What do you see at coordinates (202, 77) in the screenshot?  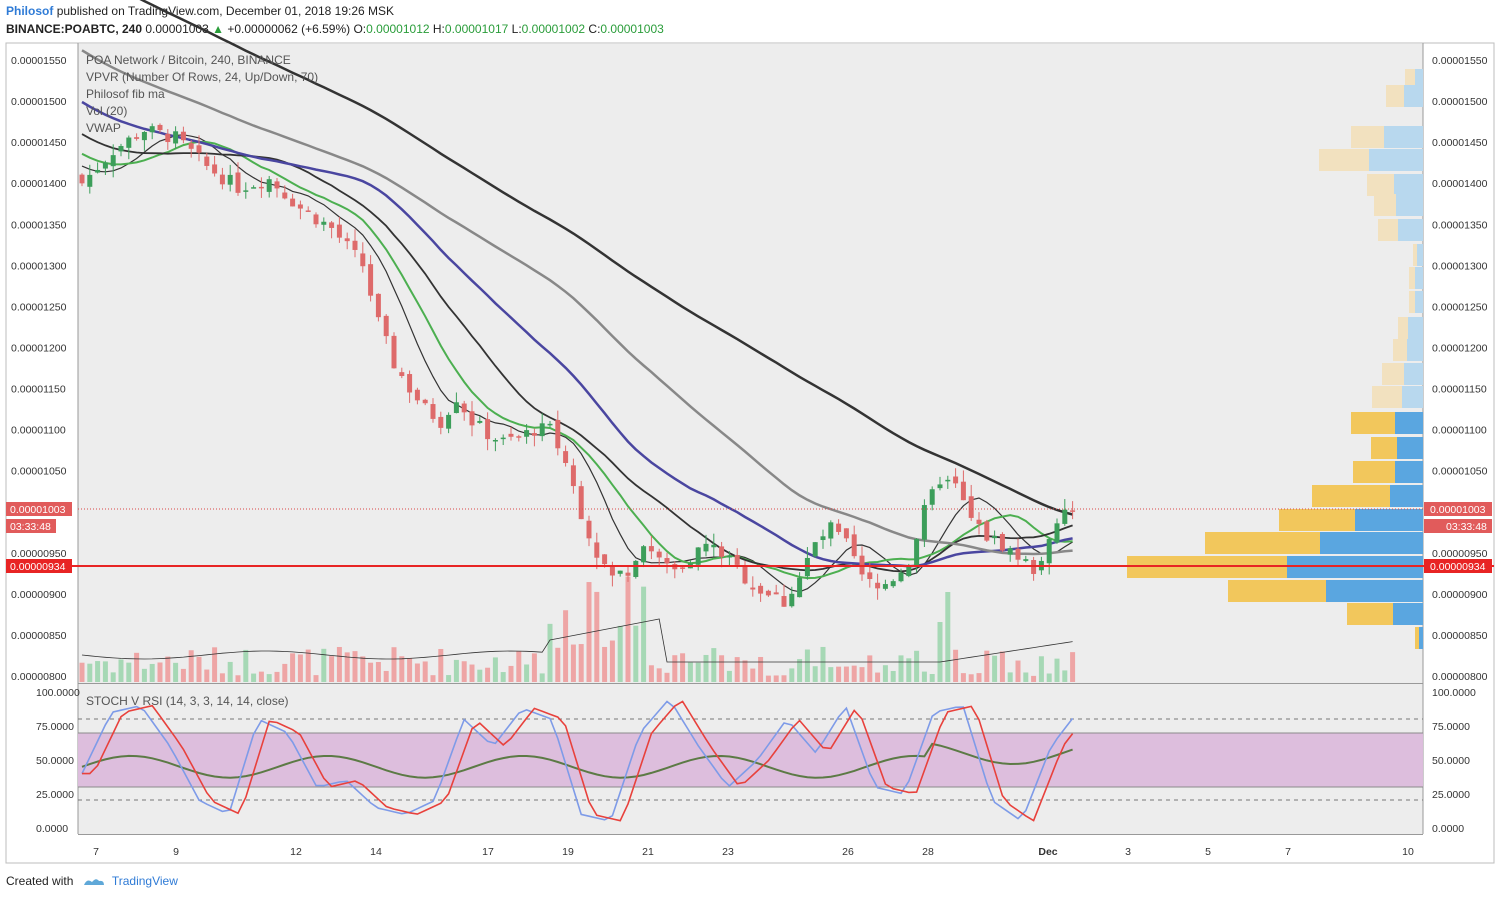 I see `legend-vpvr: VPVR (Number Of Rows, 24, Up/Down, 70)` at bounding box center [202, 77].